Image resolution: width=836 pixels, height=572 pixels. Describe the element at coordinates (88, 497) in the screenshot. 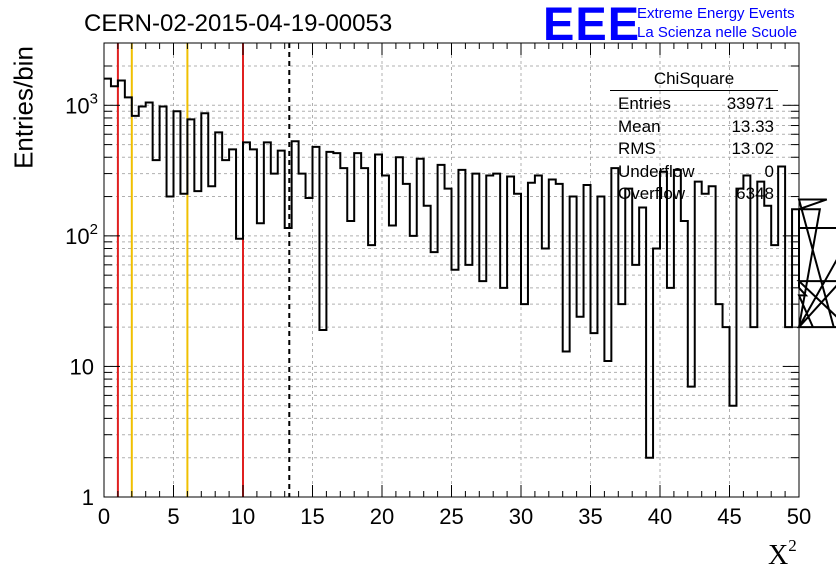

I see `y-tick-label: 1` at that location.